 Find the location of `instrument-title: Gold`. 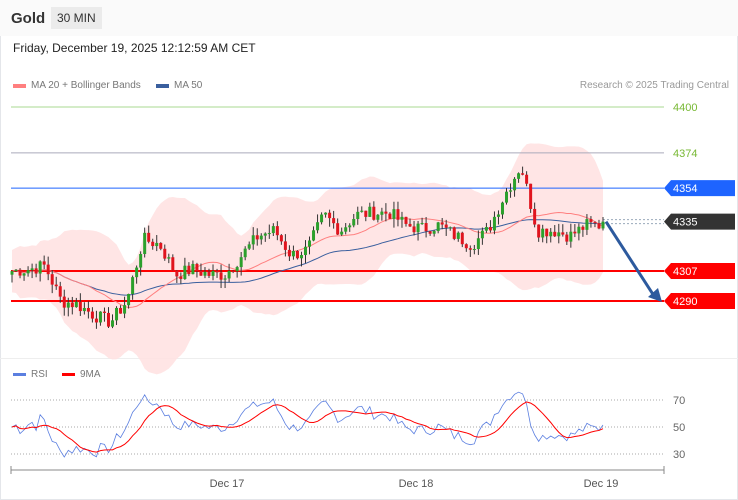

instrument-title: Gold is located at coordinates (28, 18).